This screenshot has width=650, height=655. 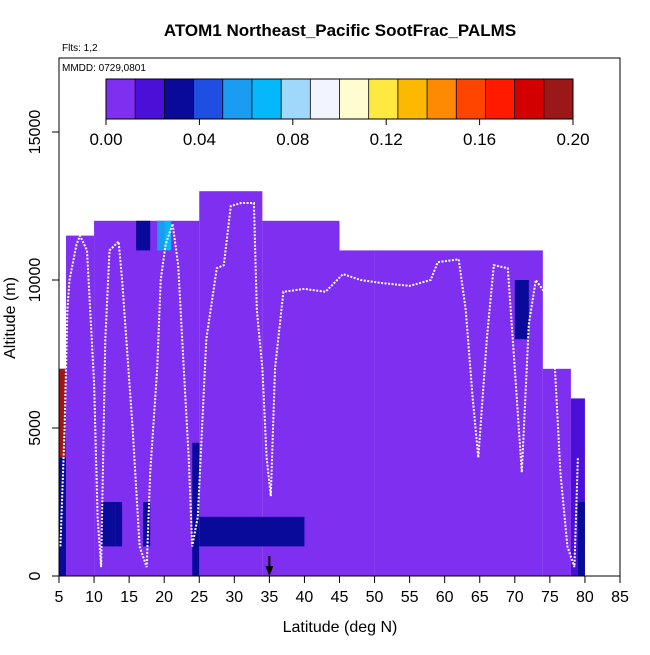 I want to click on colorbar-frame, so click(x=339, y=99).